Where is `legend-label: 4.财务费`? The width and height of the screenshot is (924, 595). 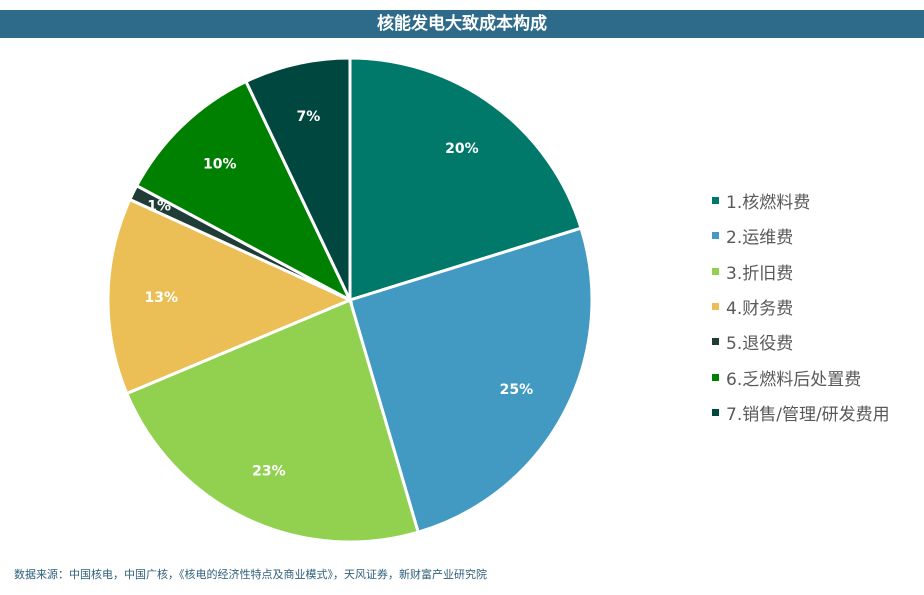
legend-label: 4.财务费 is located at coordinates (760, 309).